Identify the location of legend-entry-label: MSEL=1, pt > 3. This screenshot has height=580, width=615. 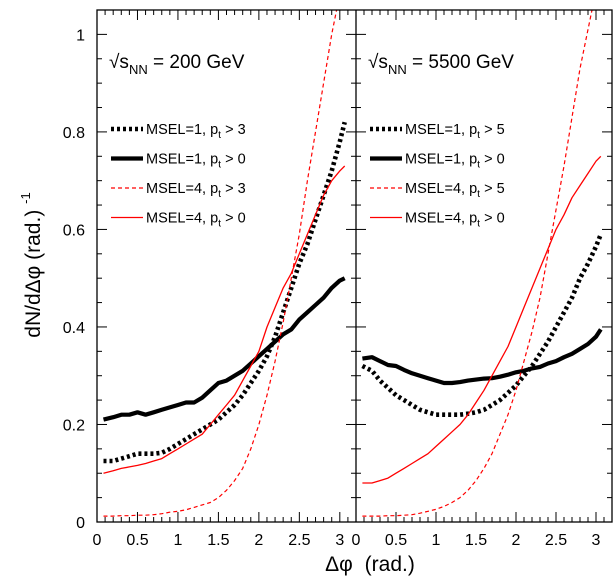
(196, 131).